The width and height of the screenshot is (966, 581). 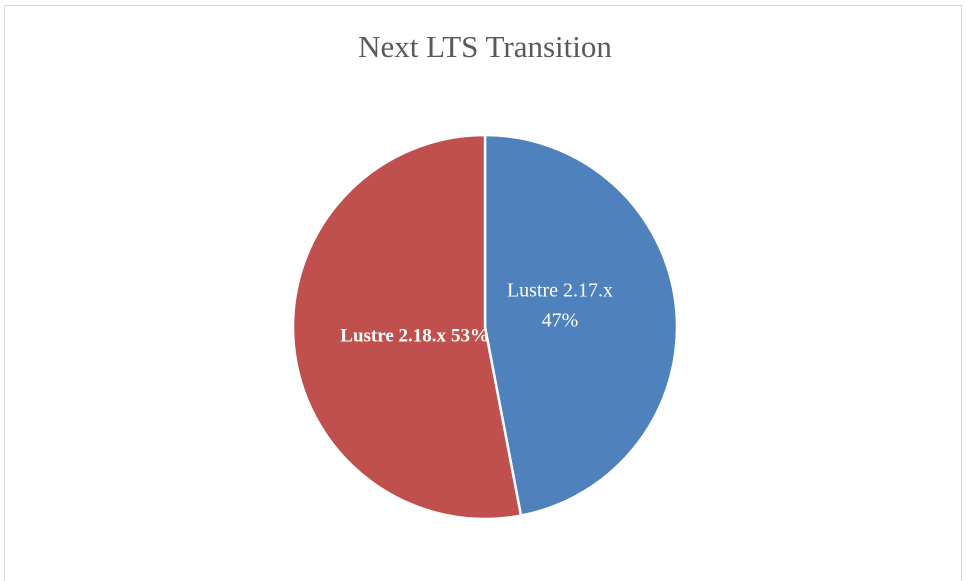 What do you see at coordinates (470, 335) in the screenshot?
I see `slice-label-value: 53%` at bounding box center [470, 335].